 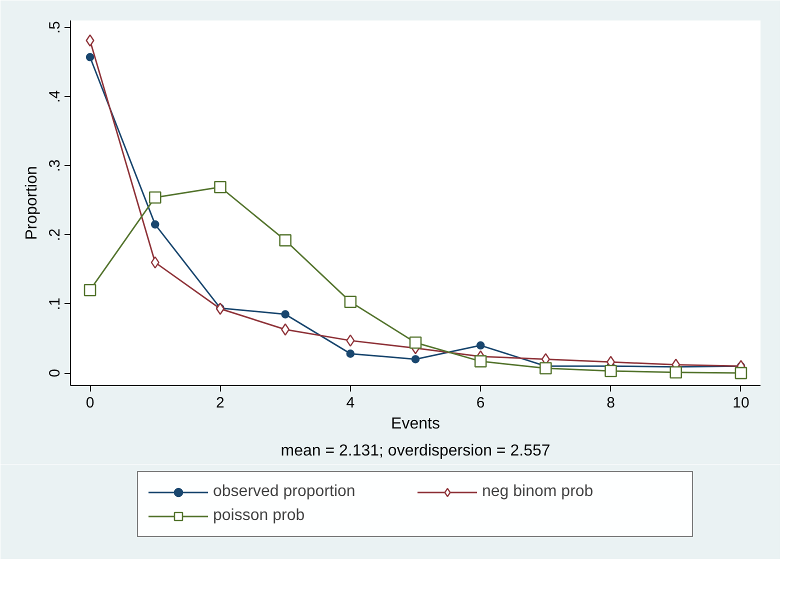 What do you see at coordinates (55, 96) in the screenshot?
I see `y-tick-label: .4` at bounding box center [55, 96].